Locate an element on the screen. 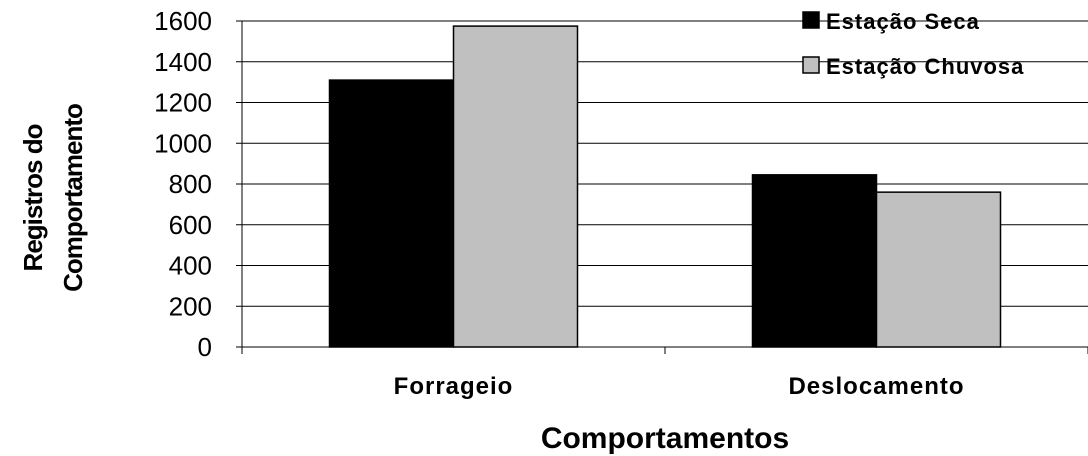 The height and width of the screenshot is (456, 1088). x-category-labels: Forrageio Deslocamento is located at coordinates (679, 386).